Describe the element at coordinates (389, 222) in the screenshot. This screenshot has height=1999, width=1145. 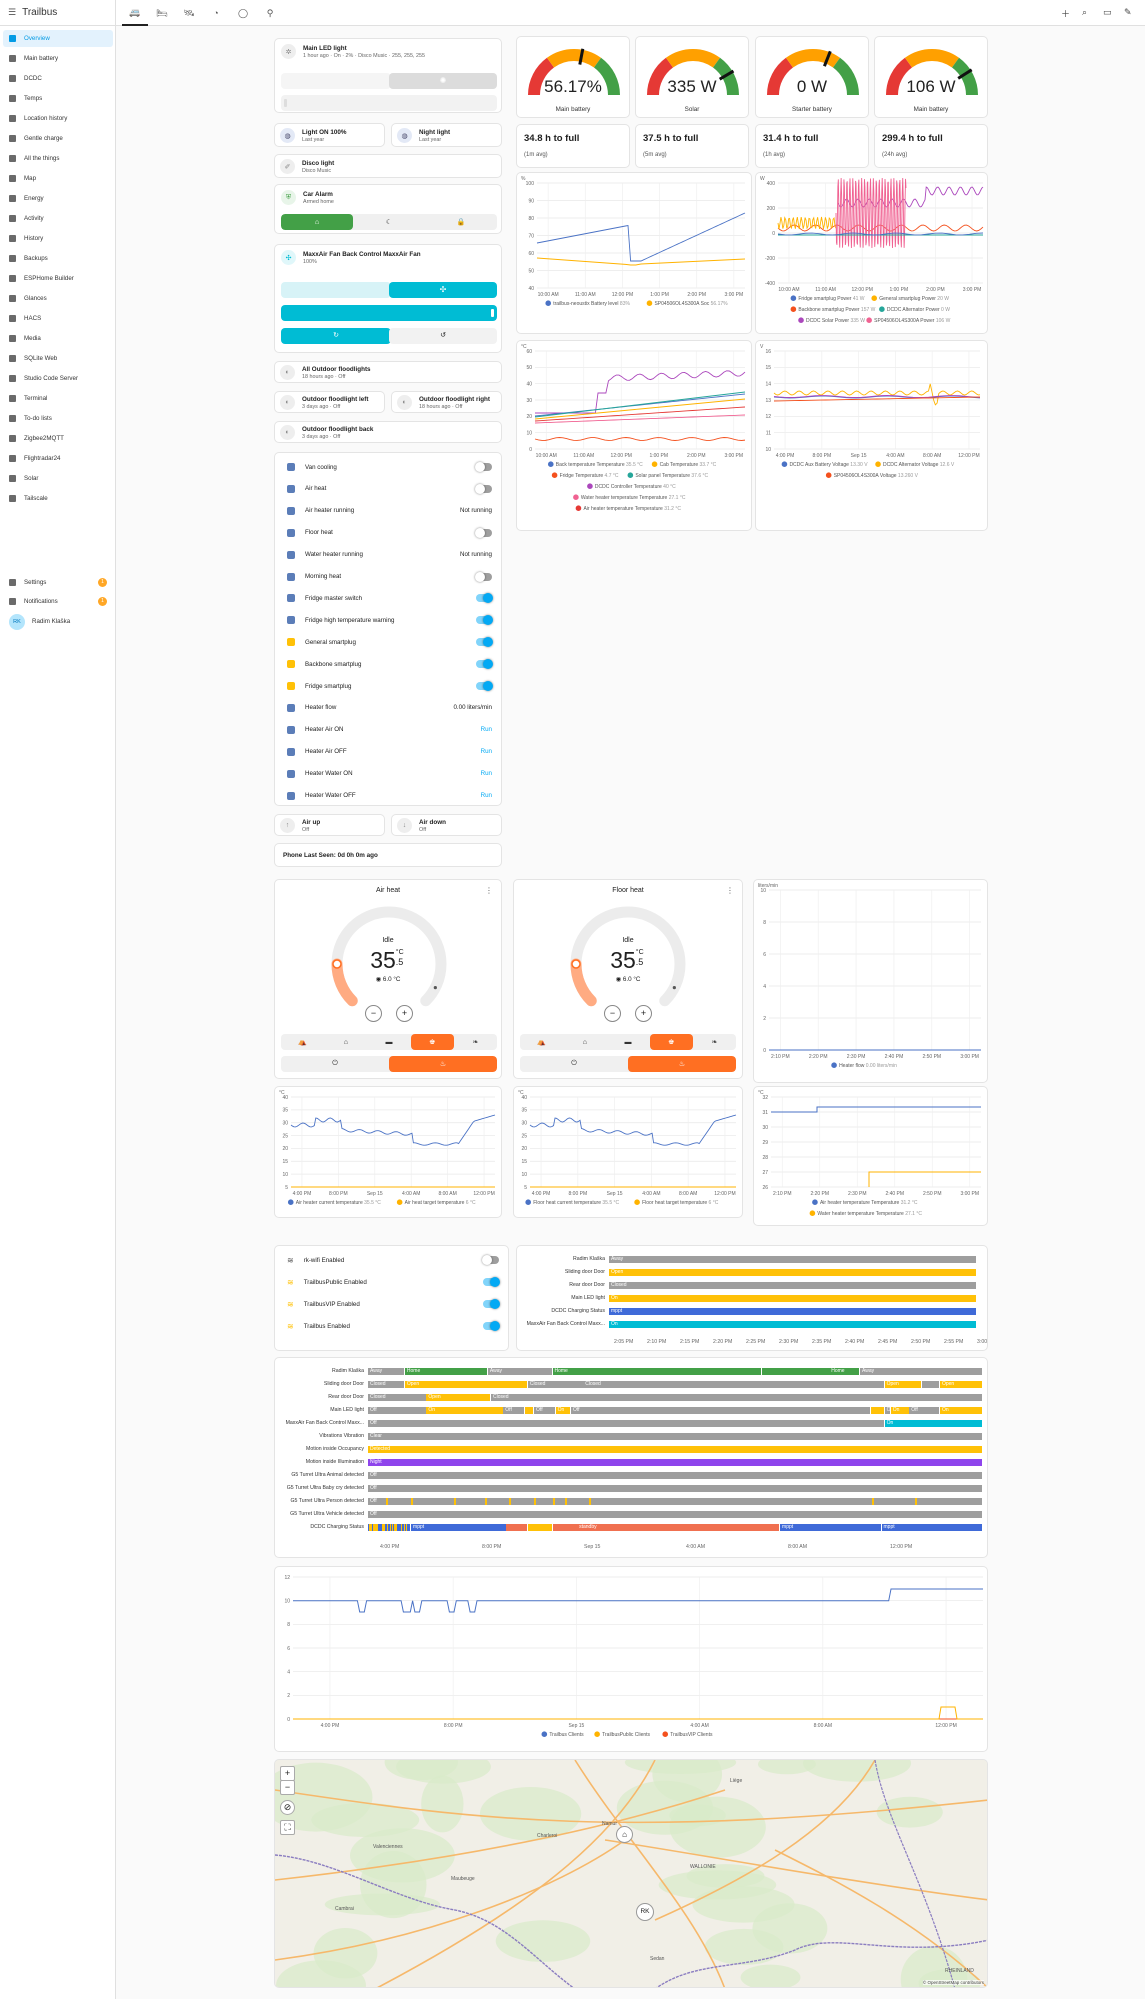
I see `arm-night-button: ☾` at that location.